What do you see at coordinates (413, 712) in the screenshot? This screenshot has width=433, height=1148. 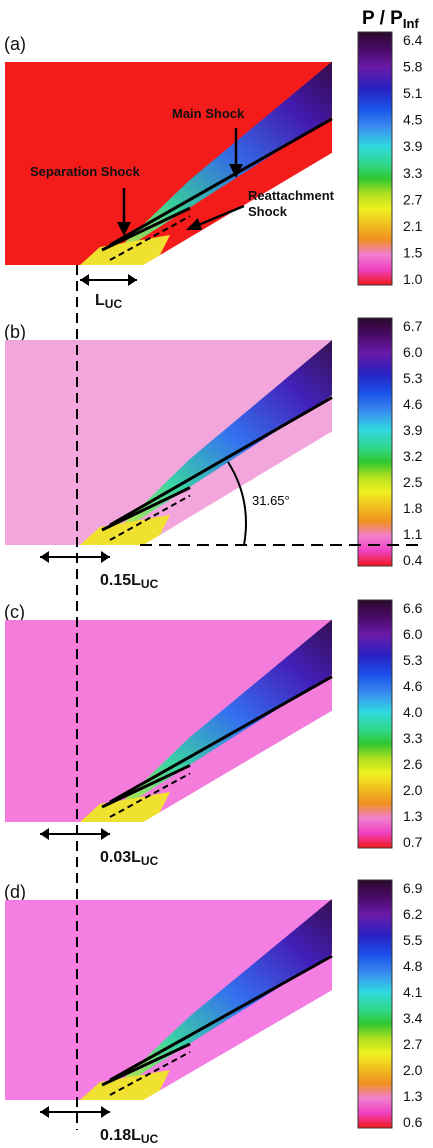 I see `colorbar-tick-label: 4.0` at bounding box center [413, 712].